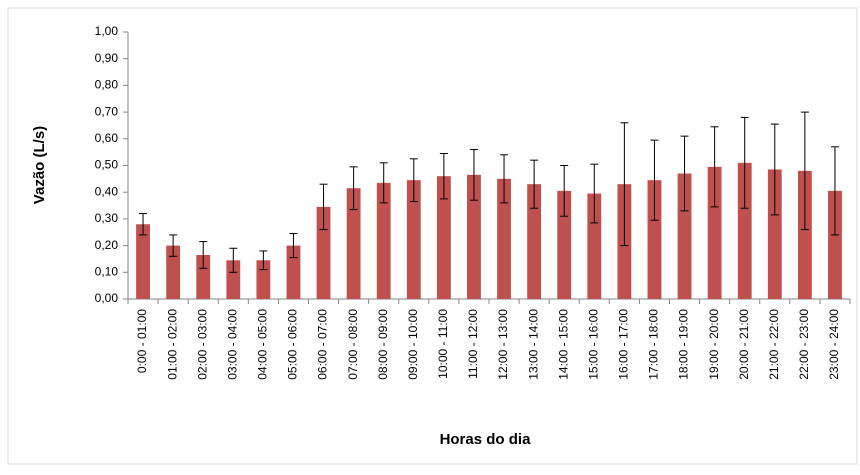 Image resolution: width=860 pixels, height=475 pixels. What do you see at coordinates (107, 245) in the screenshot?
I see `y-tick-label: 0,20` at bounding box center [107, 245].